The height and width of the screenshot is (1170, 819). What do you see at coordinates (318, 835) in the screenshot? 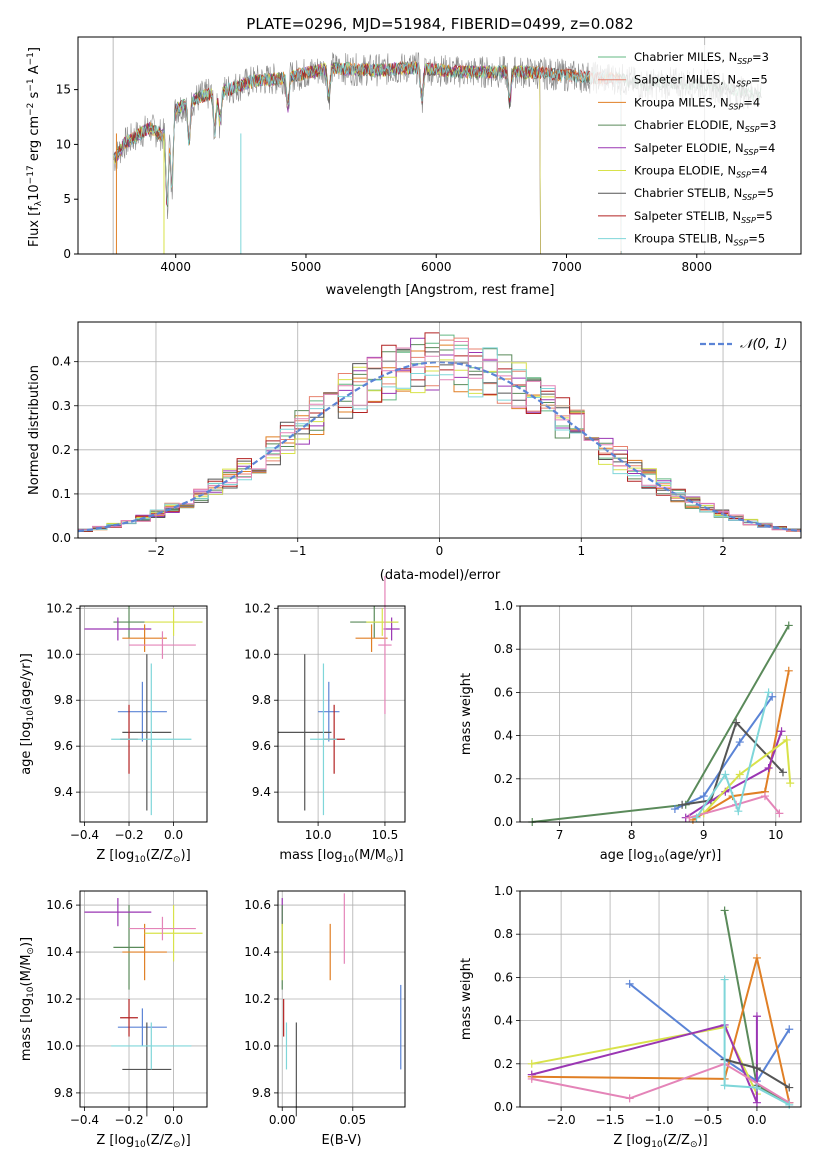
I see `x-tick-label: 10.0` at bounding box center [318, 835].